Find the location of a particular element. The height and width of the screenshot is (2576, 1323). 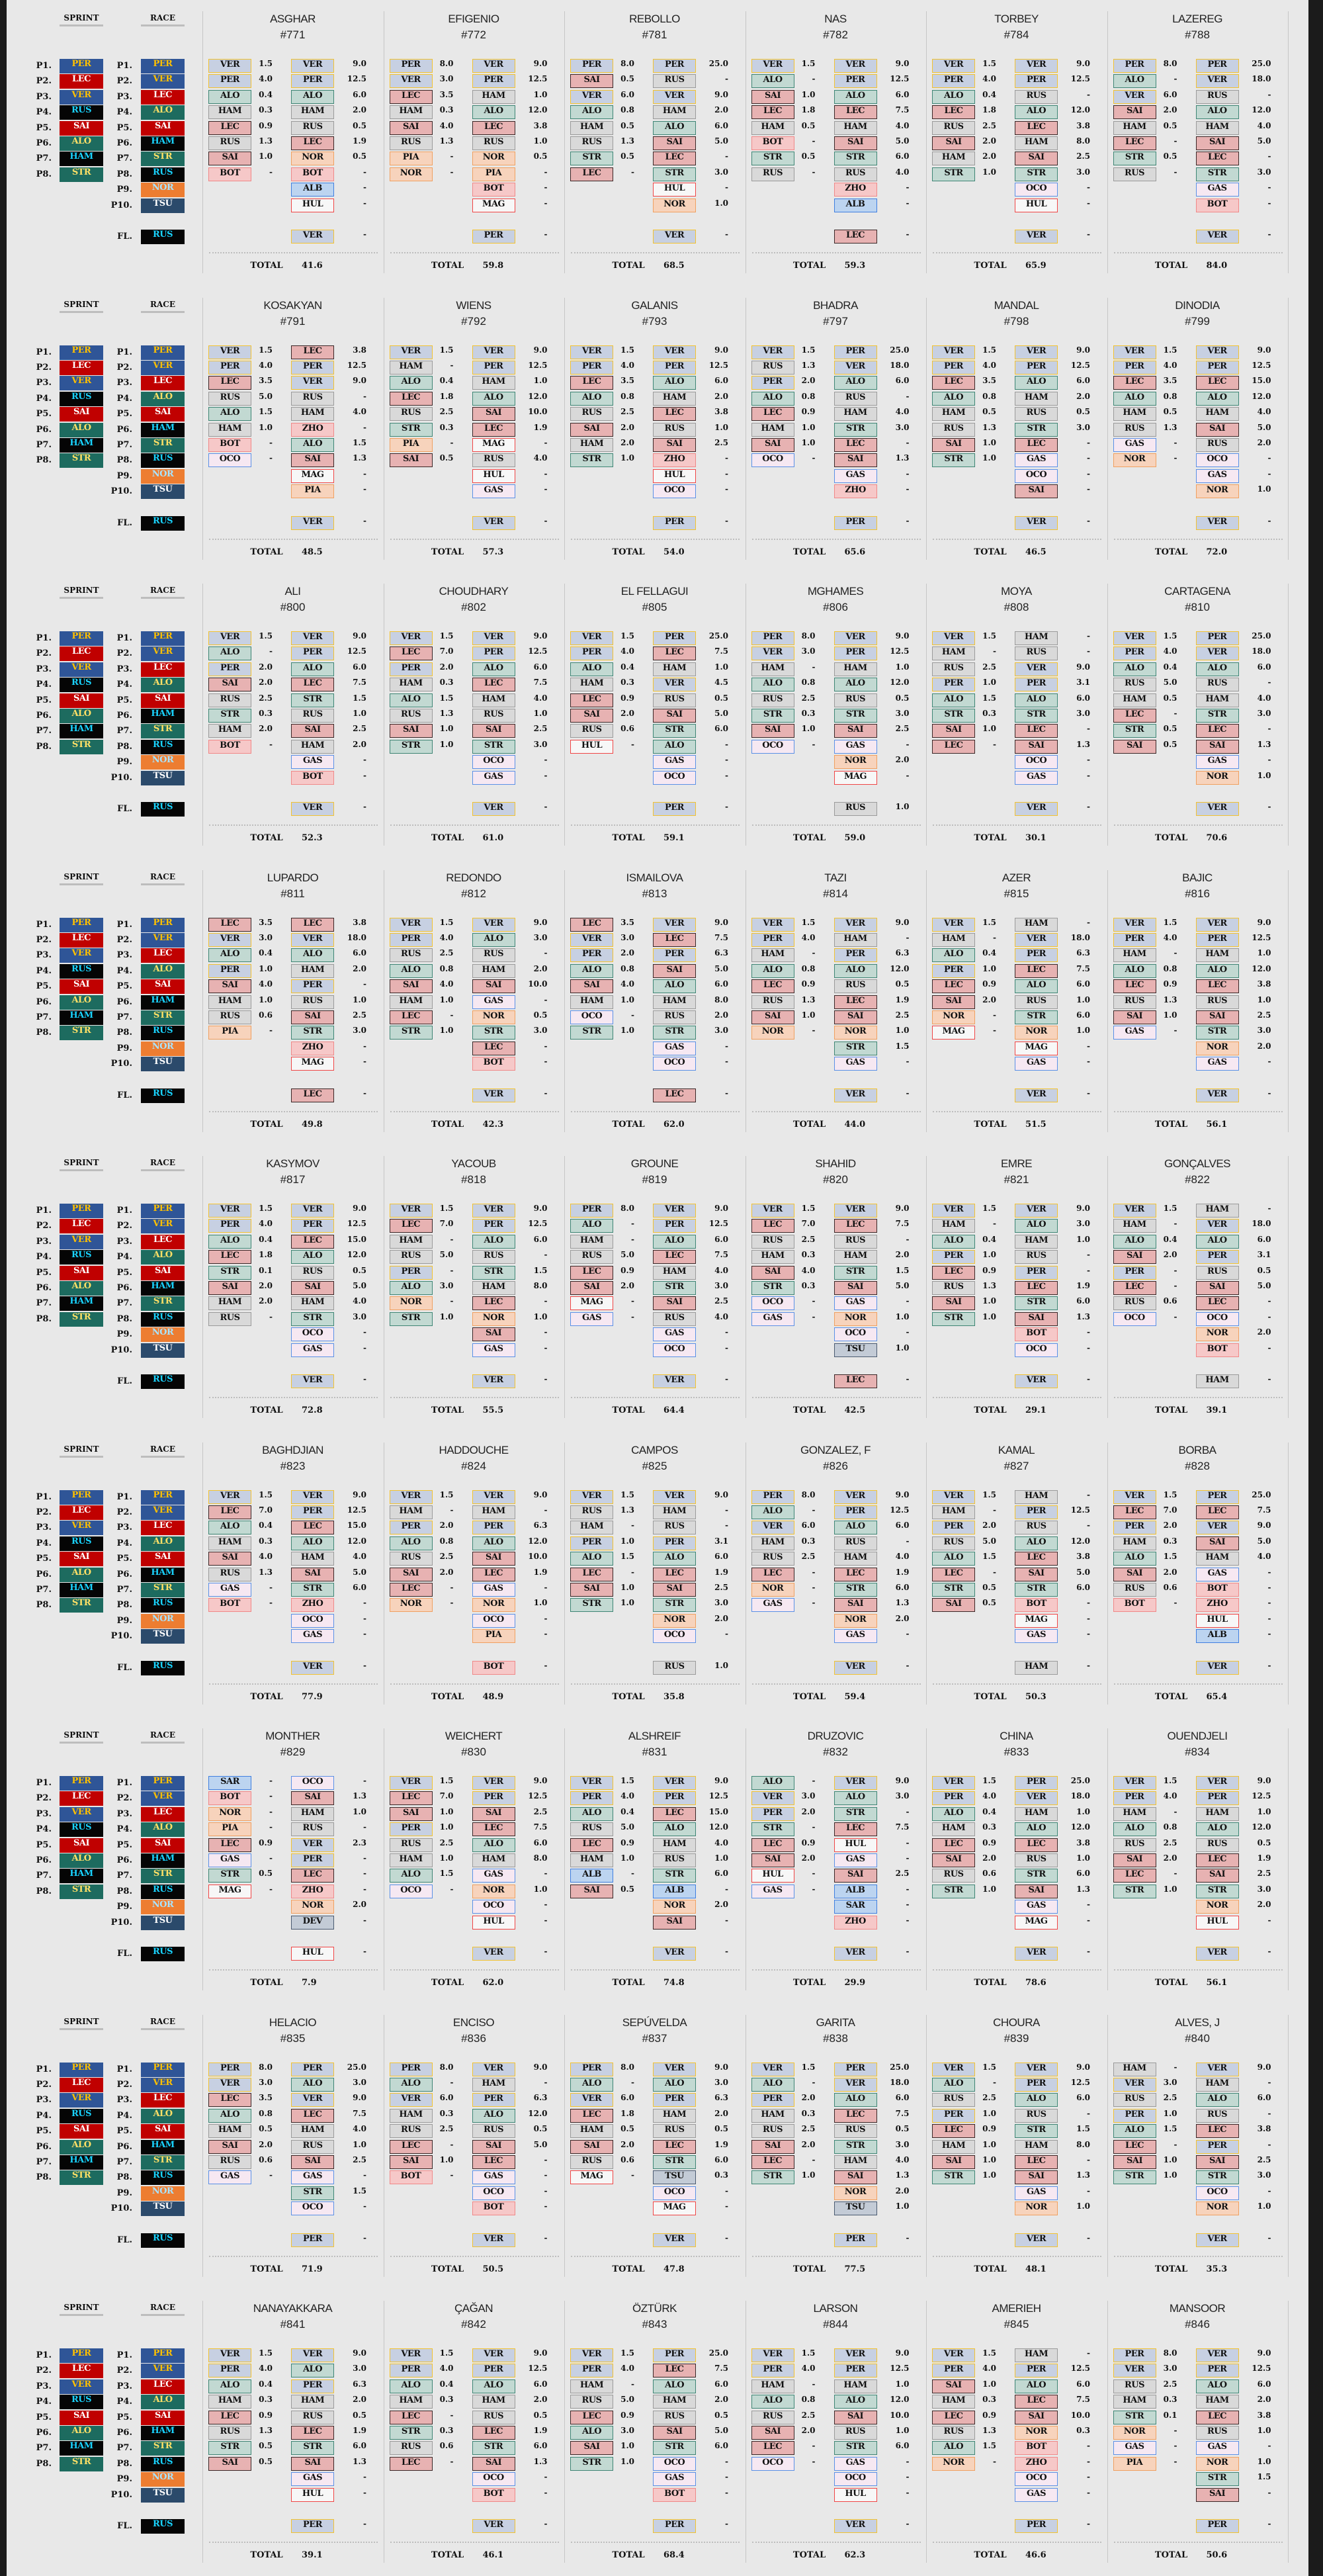

race-pick-driver: OCO is located at coordinates (312, 1620).